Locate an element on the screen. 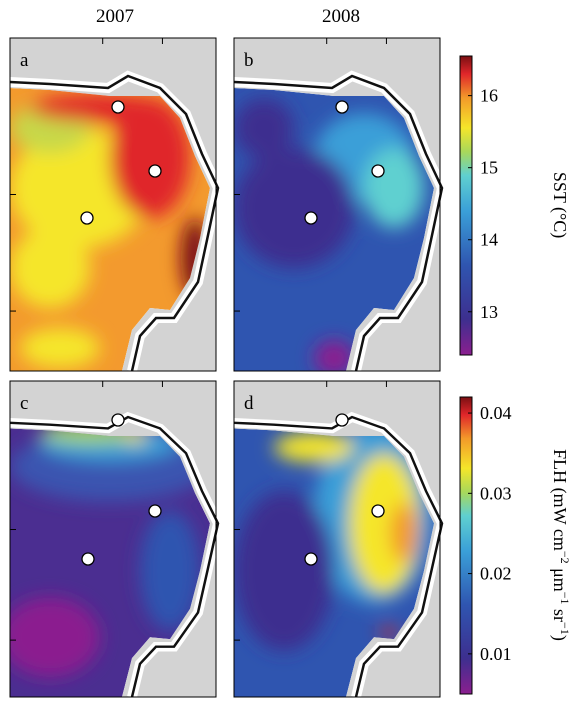  colorbar-tick-label: 14 is located at coordinates (489, 240).